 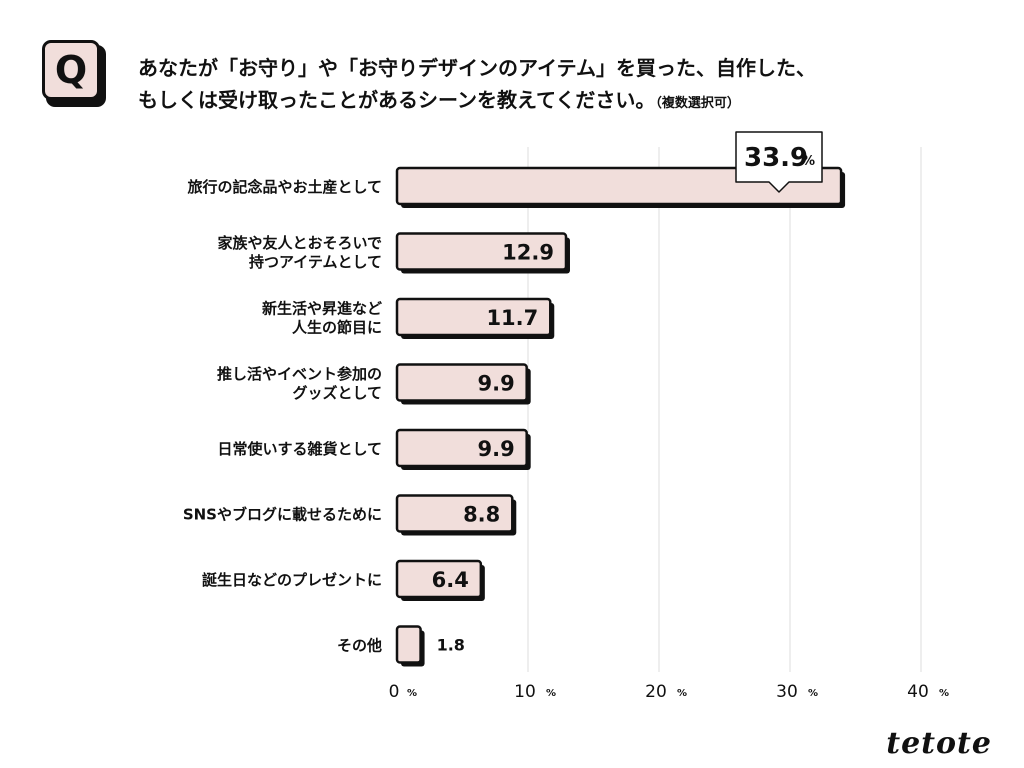 What do you see at coordinates (918, 692) in the screenshot?
I see `x-tick-label: 40` at bounding box center [918, 692].